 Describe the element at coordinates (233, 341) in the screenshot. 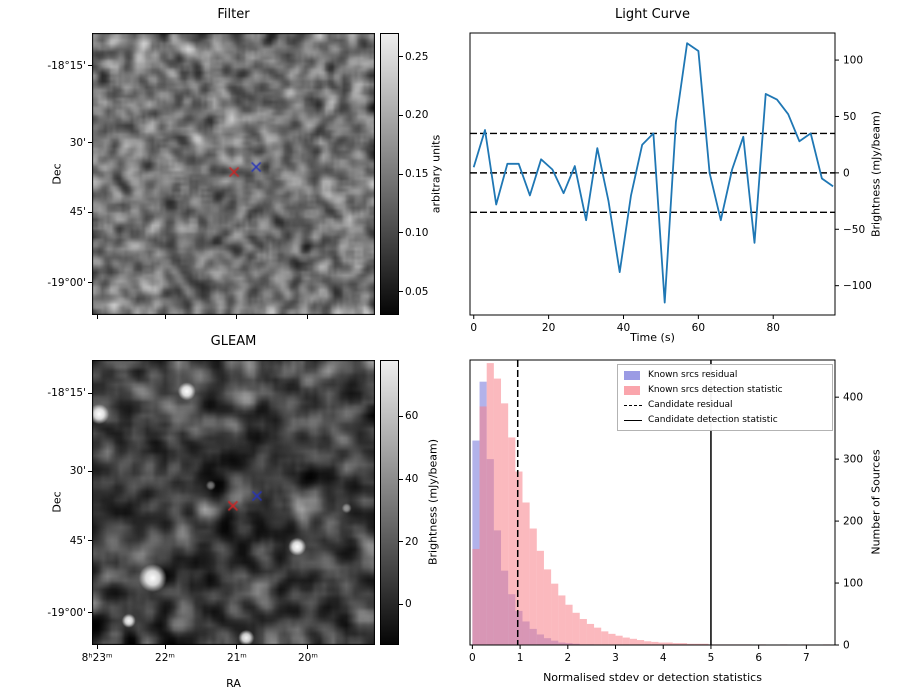

I see `gleam-title: GLEAM` at that location.